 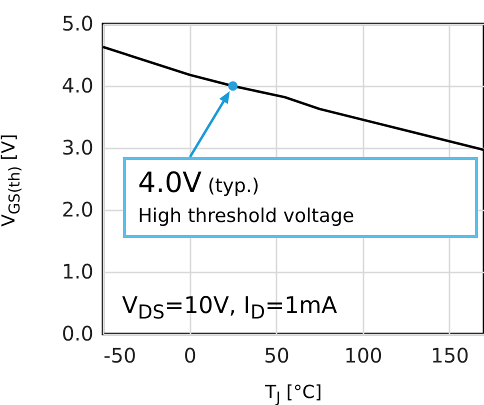 I want to click on y-tick-label: 0.0, so click(x=78, y=334).